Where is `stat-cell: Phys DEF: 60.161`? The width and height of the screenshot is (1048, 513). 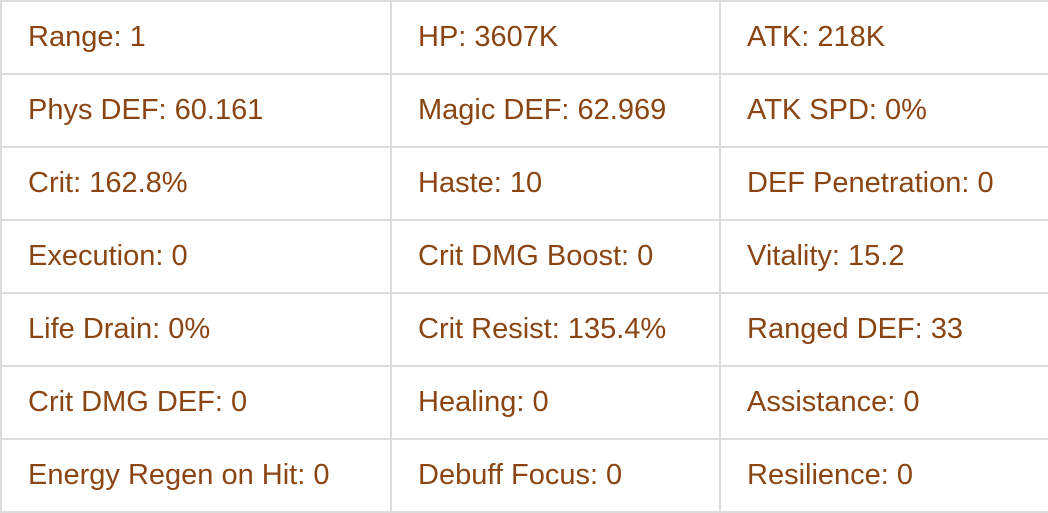
stat-cell: Phys DEF: 60.161 is located at coordinates (196, 110).